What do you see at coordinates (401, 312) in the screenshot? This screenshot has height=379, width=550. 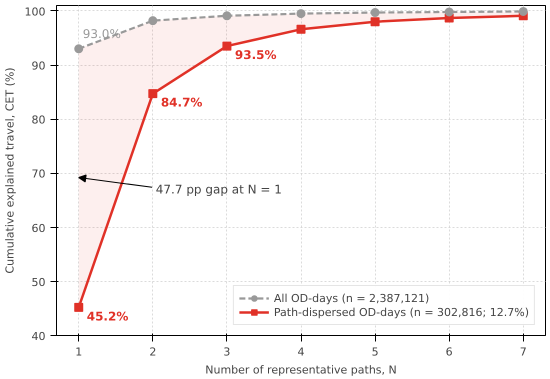 I see `legend-label: Path-dispersed OD-days (n = 302,816; 12.7%)` at bounding box center [401, 312].